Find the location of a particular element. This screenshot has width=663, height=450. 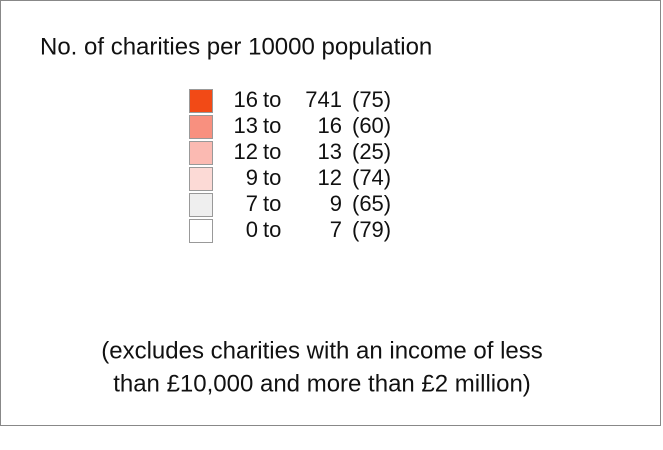

range-low: 13 is located at coordinates (246, 125).